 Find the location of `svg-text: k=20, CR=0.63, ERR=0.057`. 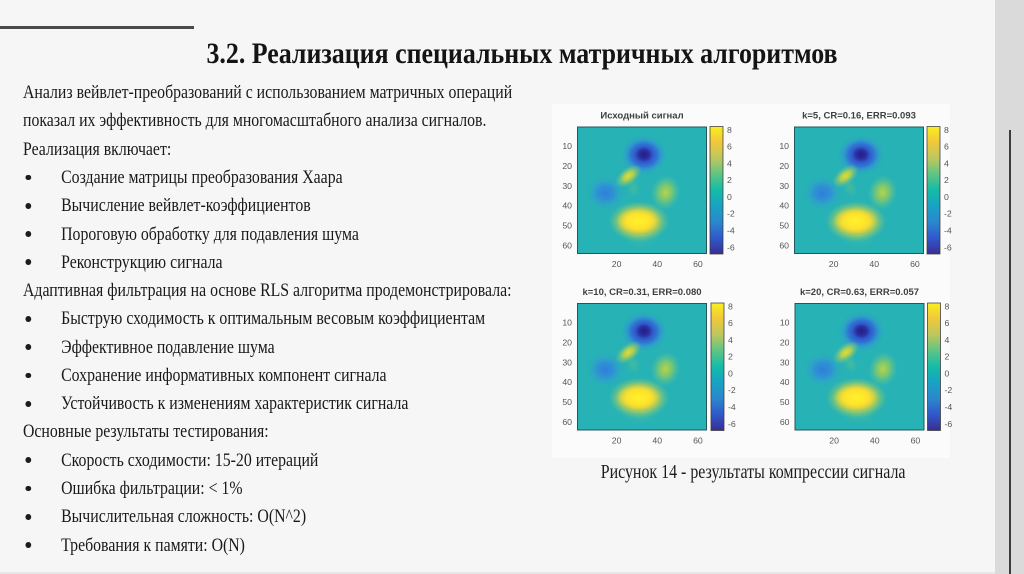

svg-text: k=20, CR=0.63, ERR=0.057 is located at coordinates (859, 292).